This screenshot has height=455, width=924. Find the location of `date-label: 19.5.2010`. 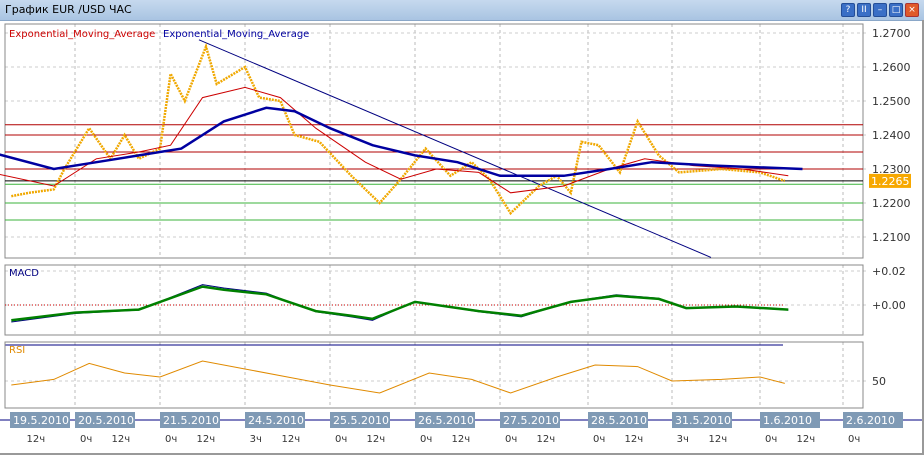

date-label: 19.5.2010 is located at coordinates (40, 420).